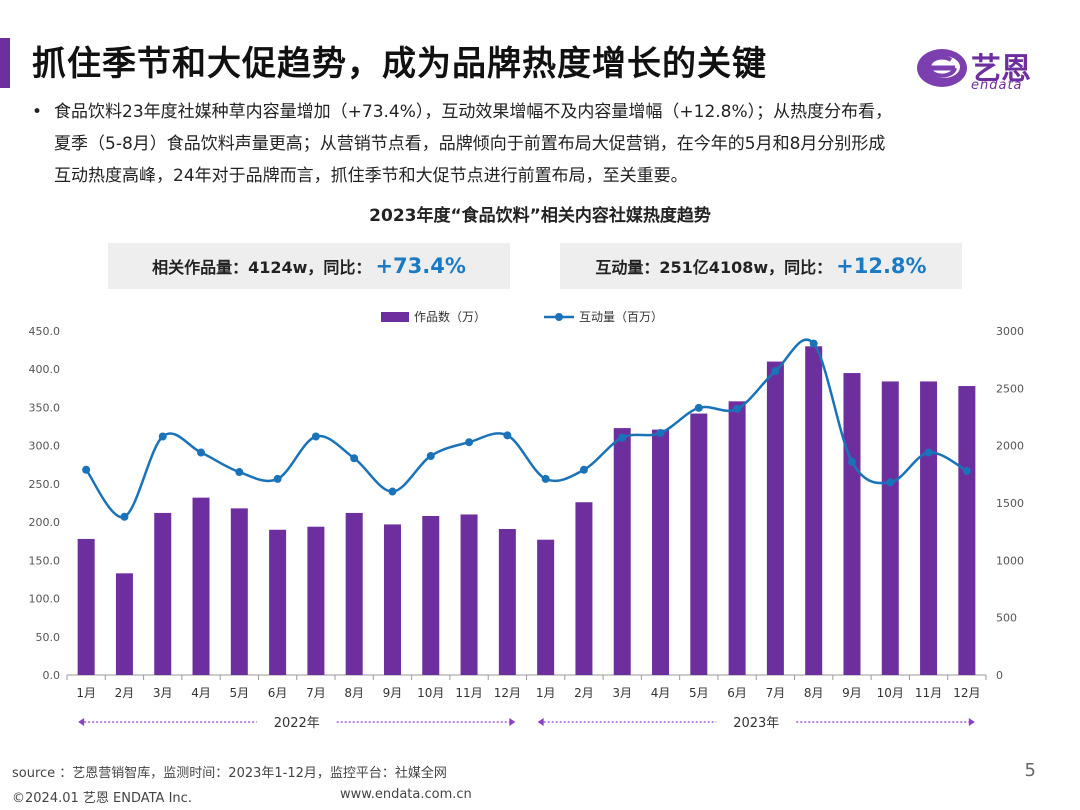  What do you see at coordinates (1001, 69) in the screenshot?
I see `logo-chinese-text: 艺恩` at bounding box center [1001, 69].